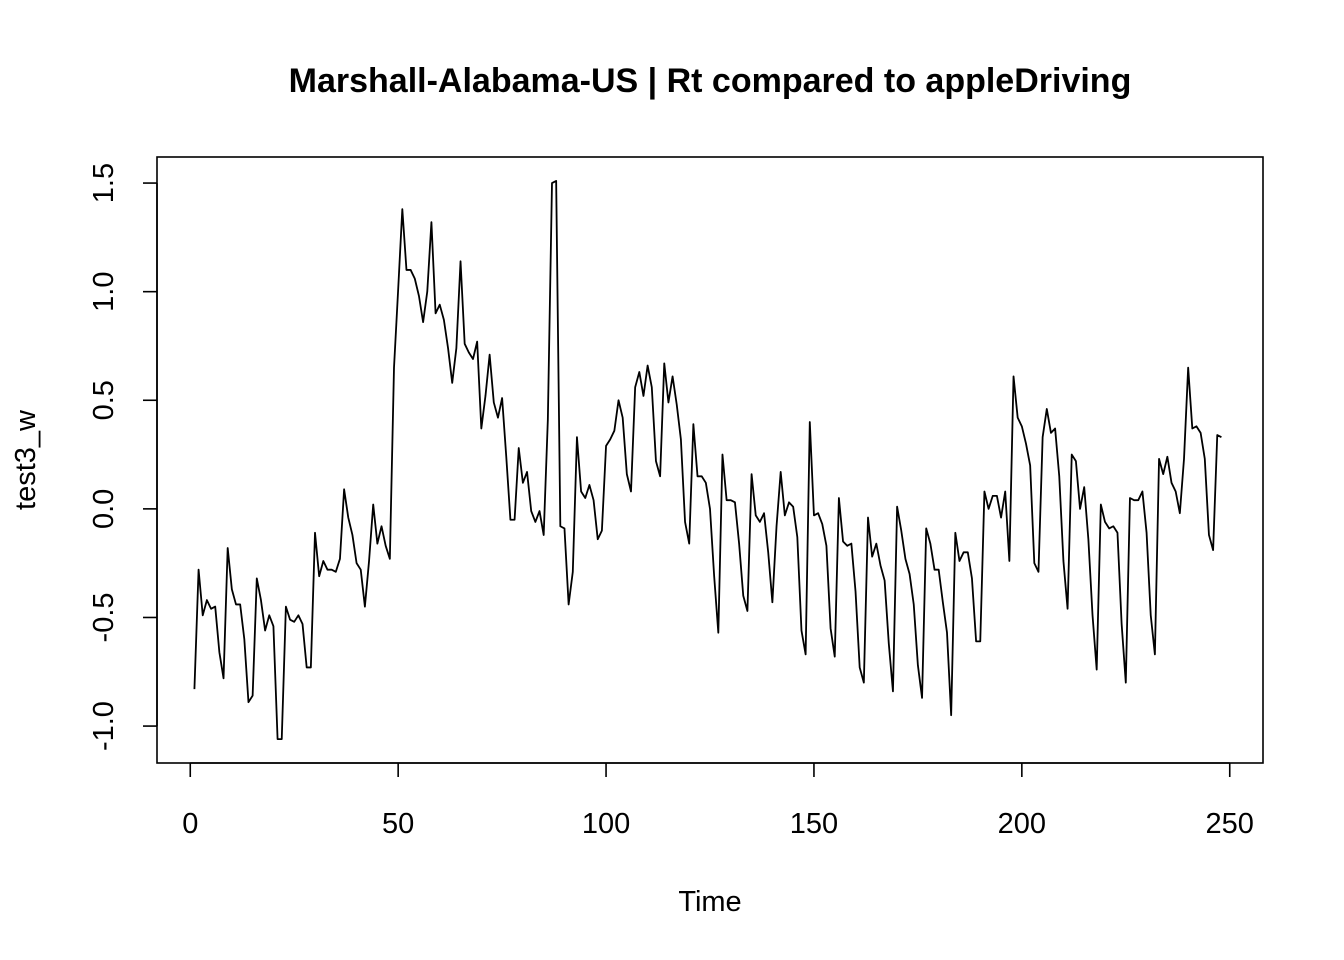 The image size is (1344, 960). Describe the element at coordinates (104, 400) in the screenshot. I see `y-tick-label: 0.5` at that location.